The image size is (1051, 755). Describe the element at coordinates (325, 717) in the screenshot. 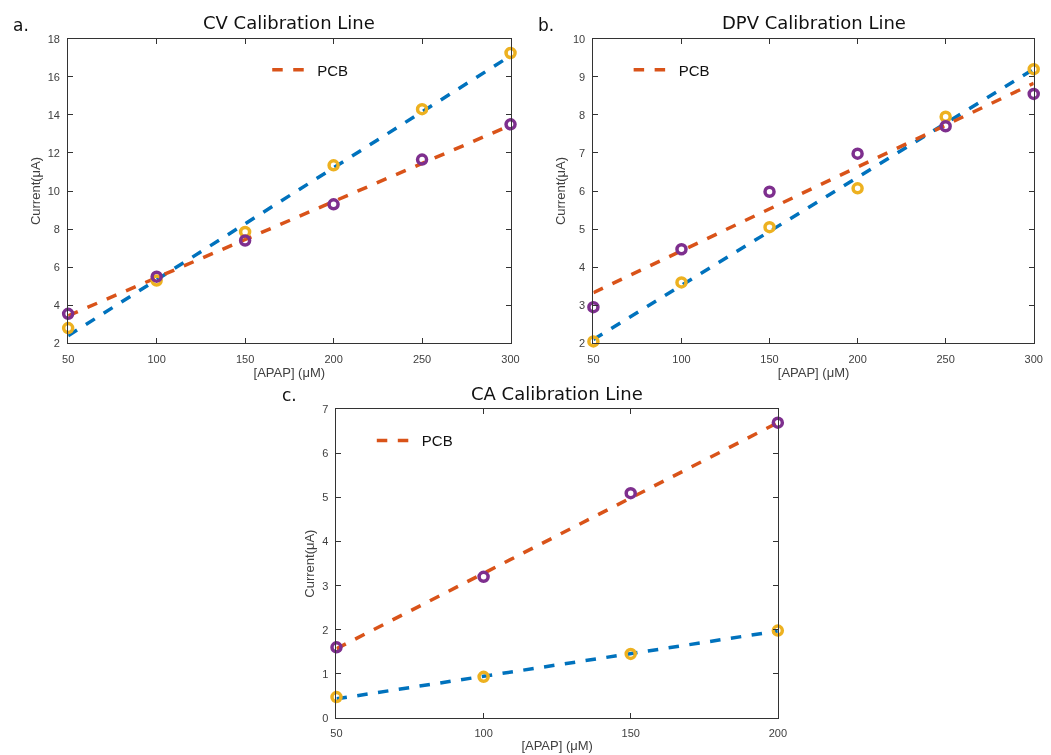

I see `y-tick-label: 0` at that location.